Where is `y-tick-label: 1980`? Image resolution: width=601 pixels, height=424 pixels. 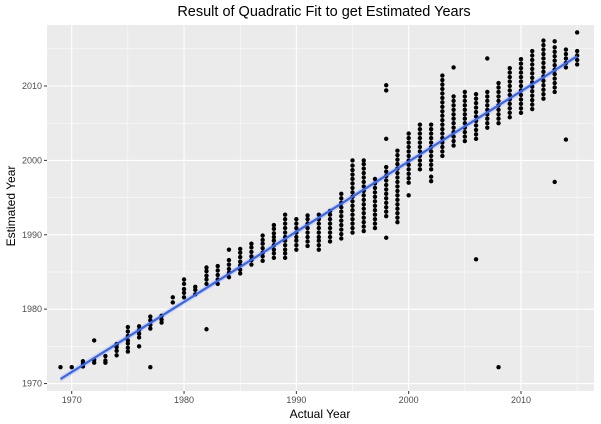 y-tick-label: 1980 is located at coordinates (32, 309).